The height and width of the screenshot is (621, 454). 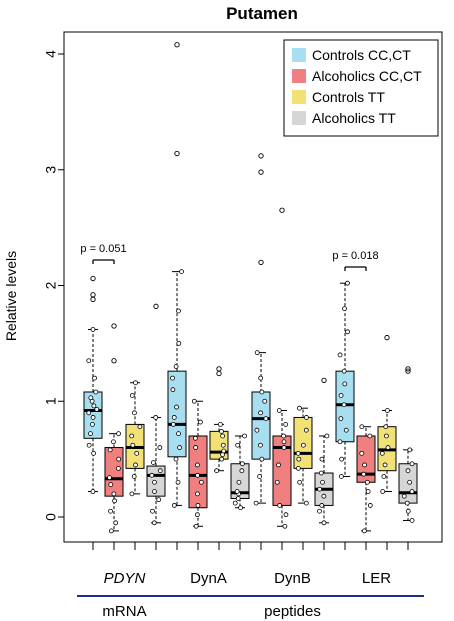 I want to click on p-value-annotation: p = 0.051, so click(x=103, y=254).